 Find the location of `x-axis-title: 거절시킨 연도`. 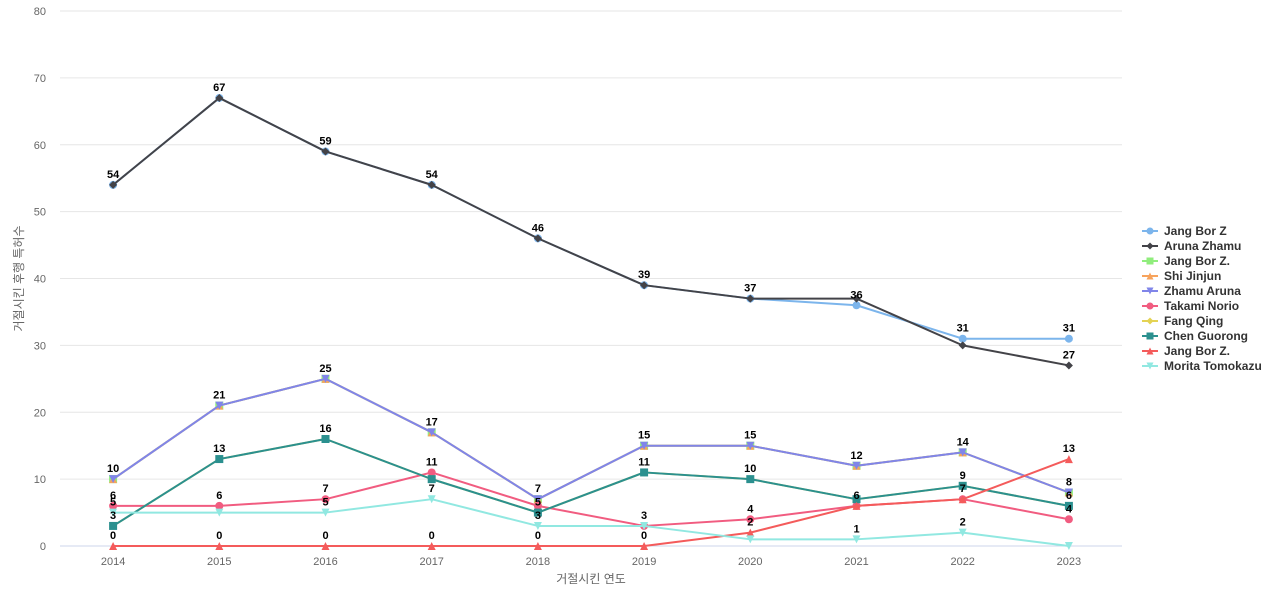

x-axis-title: 거절시킨 연도 is located at coordinates (591, 579).